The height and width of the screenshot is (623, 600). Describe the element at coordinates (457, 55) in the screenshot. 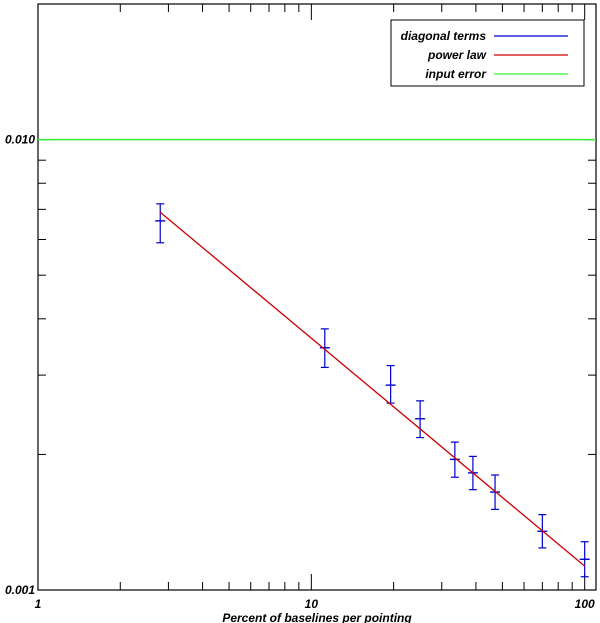

I see `legend-label-power-law: power law` at that location.